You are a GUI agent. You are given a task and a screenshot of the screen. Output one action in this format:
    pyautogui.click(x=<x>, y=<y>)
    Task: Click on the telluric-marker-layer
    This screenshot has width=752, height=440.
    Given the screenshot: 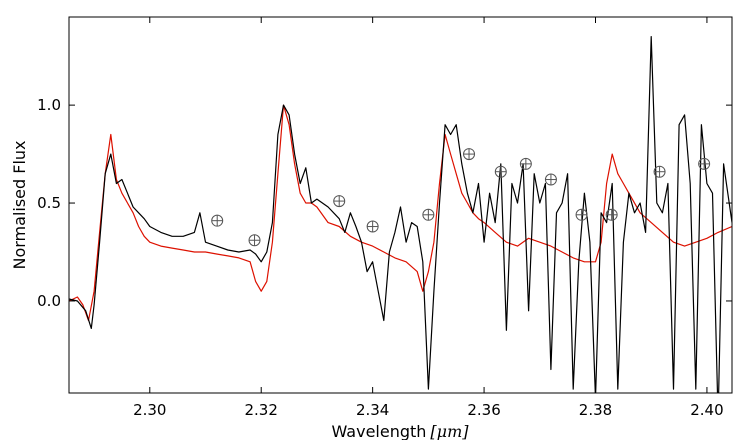 What is the action you would take?
    pyautogui.click(x=461, y=197)
    